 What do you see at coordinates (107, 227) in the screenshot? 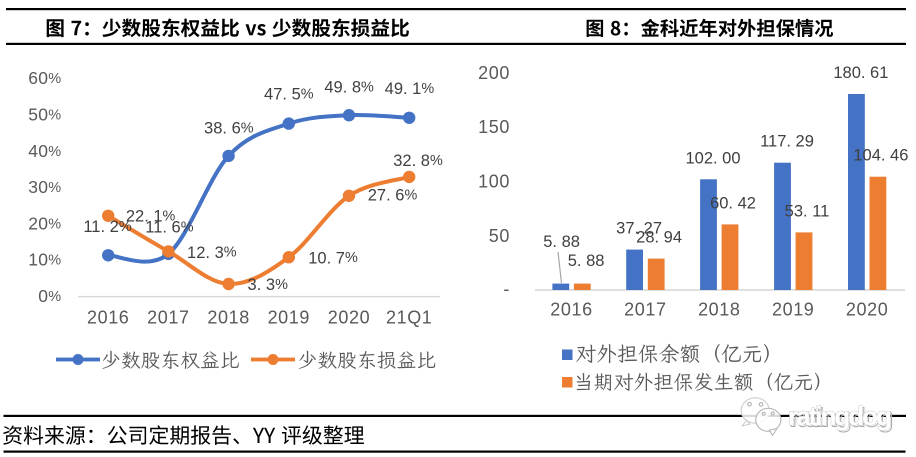
I see `svg-text: 11. 2%` at bounding box center [107, 227].